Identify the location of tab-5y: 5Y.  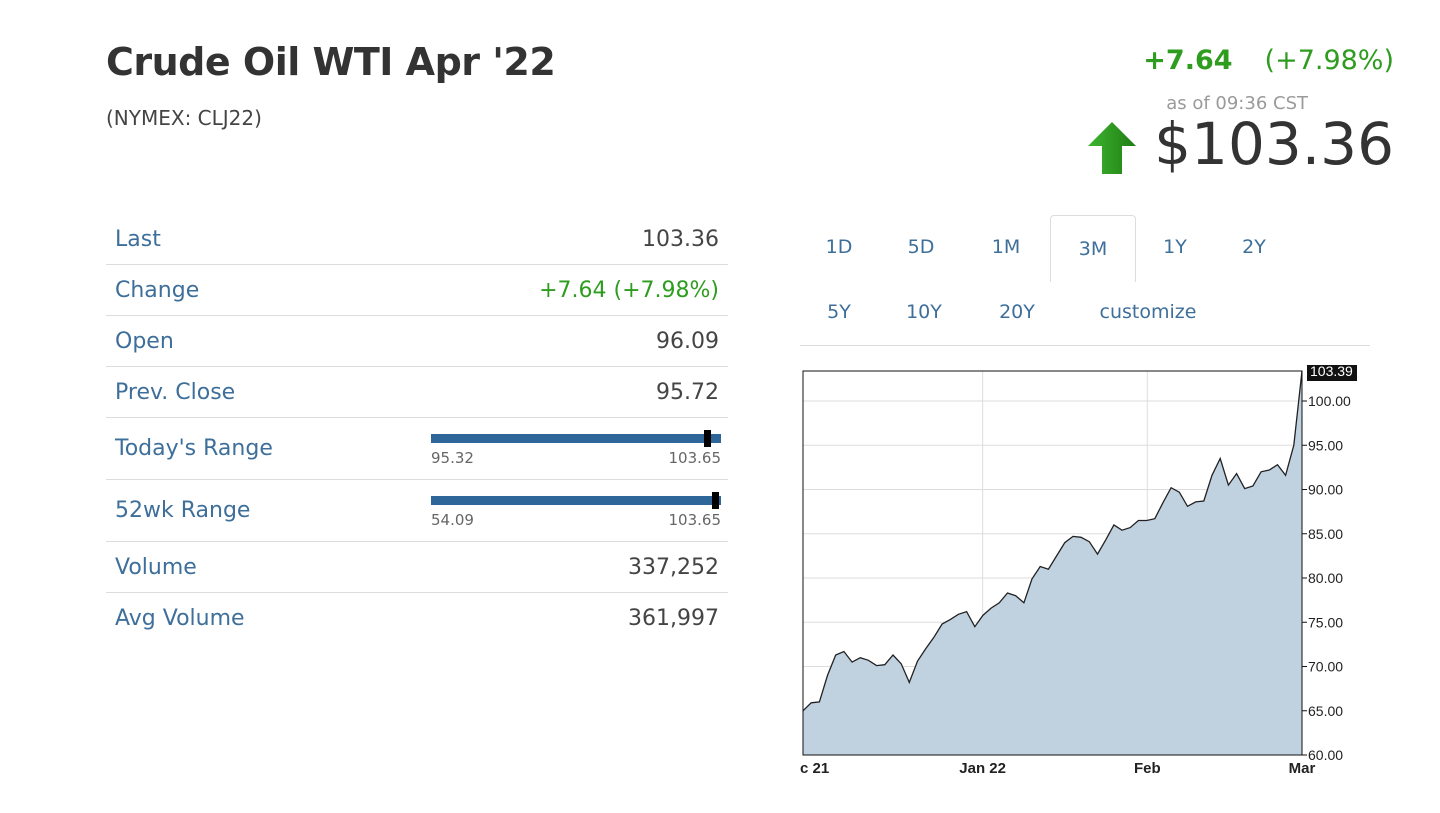
(839, 312).